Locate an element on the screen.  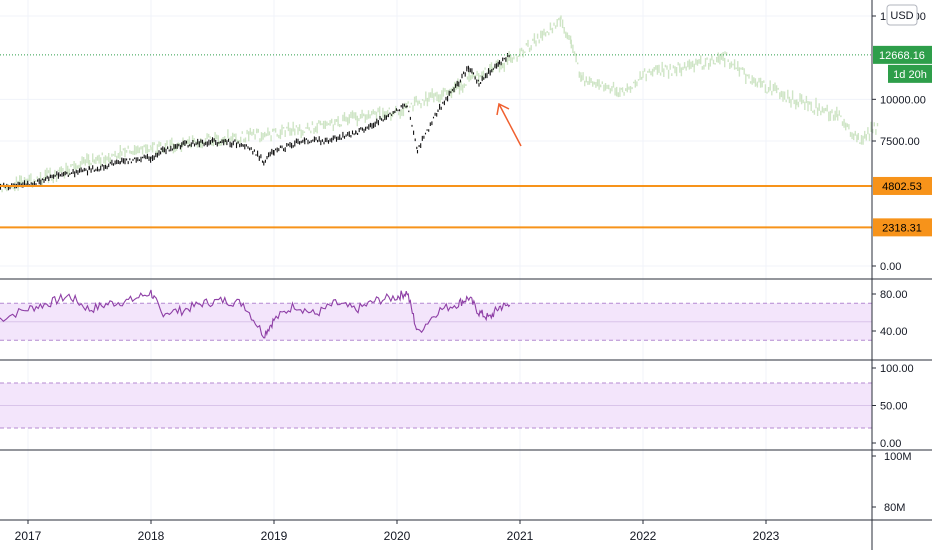
volume-tick-label: 80M is located at coordinates (894, 508).